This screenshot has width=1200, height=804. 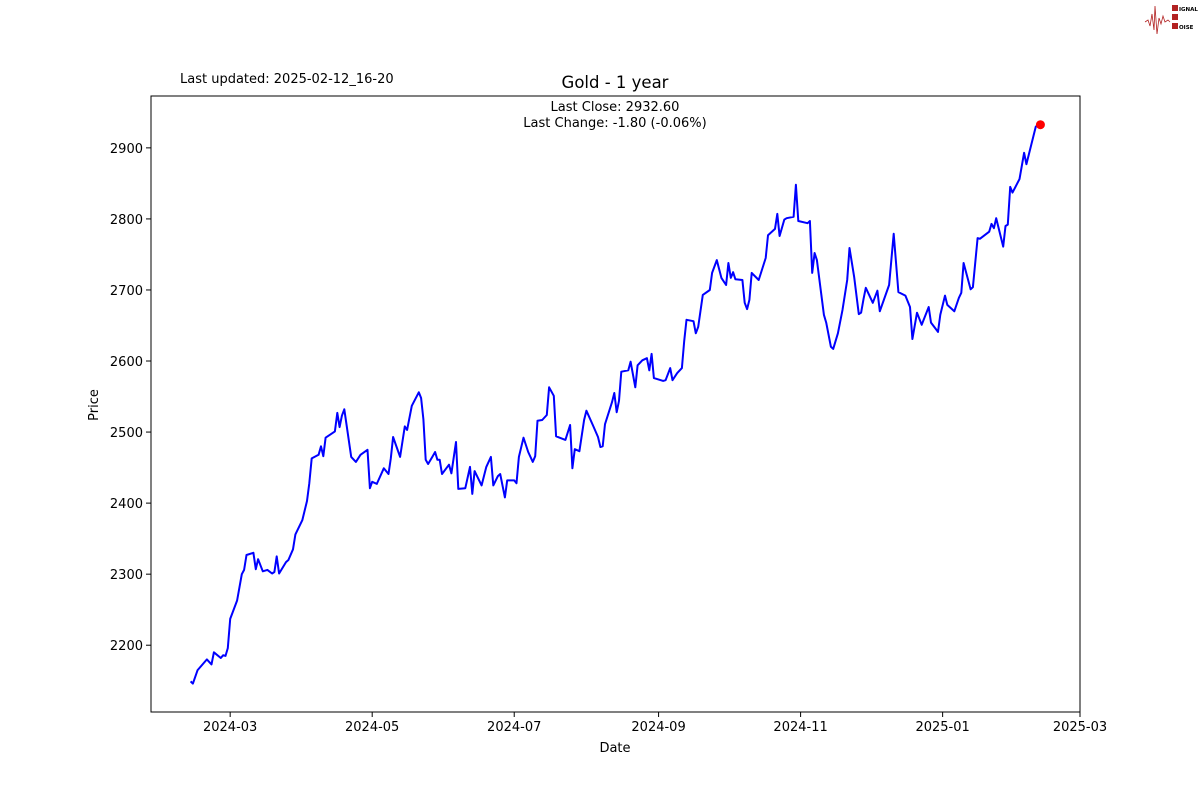 I want to click on x-tick-label: 2024-07, so click(x=514, y=727).